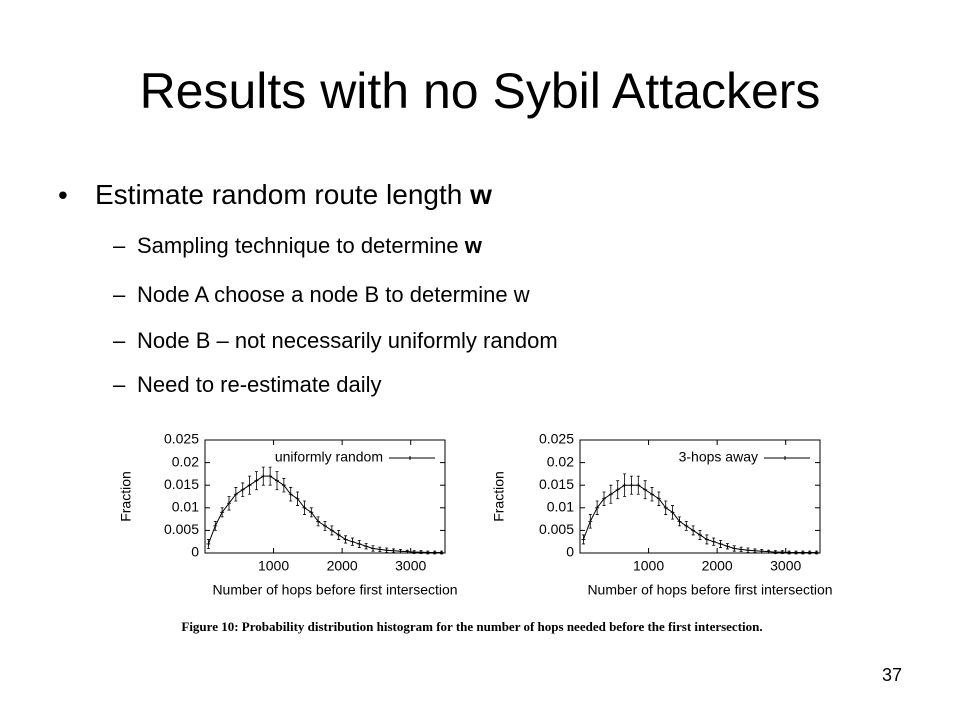 Image resolution: width=960 pixels, height=720 pixels. I want to click on legend-label: 3-hops away, so click(718, 457).